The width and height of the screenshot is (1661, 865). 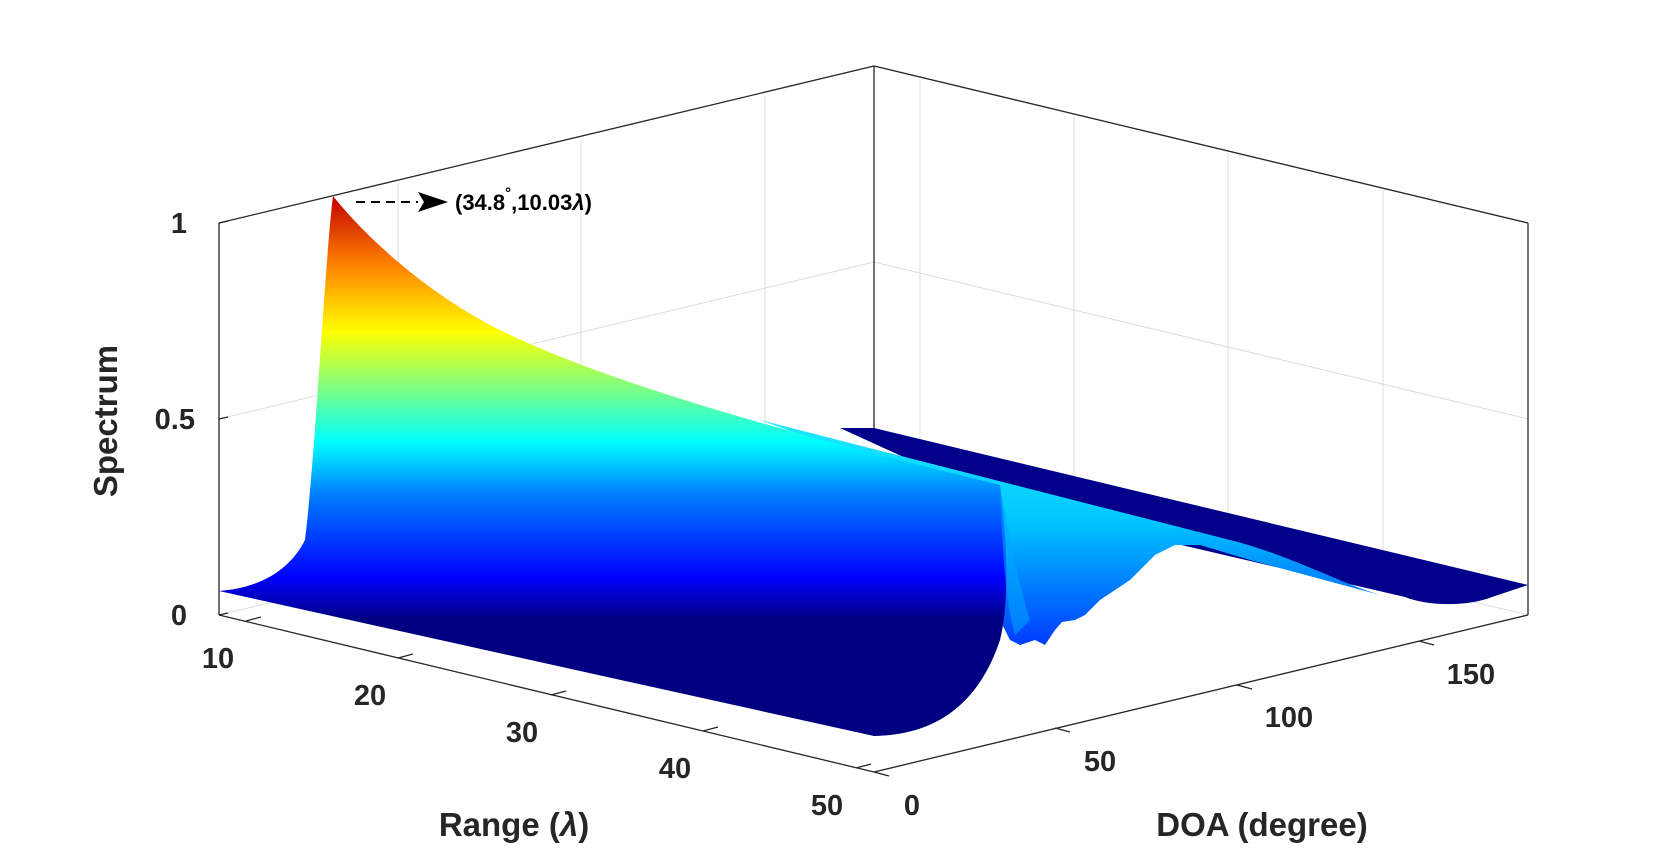 I want to click on range-tick-labels: 10 20 30 40 50, so click(x=522, y=732).